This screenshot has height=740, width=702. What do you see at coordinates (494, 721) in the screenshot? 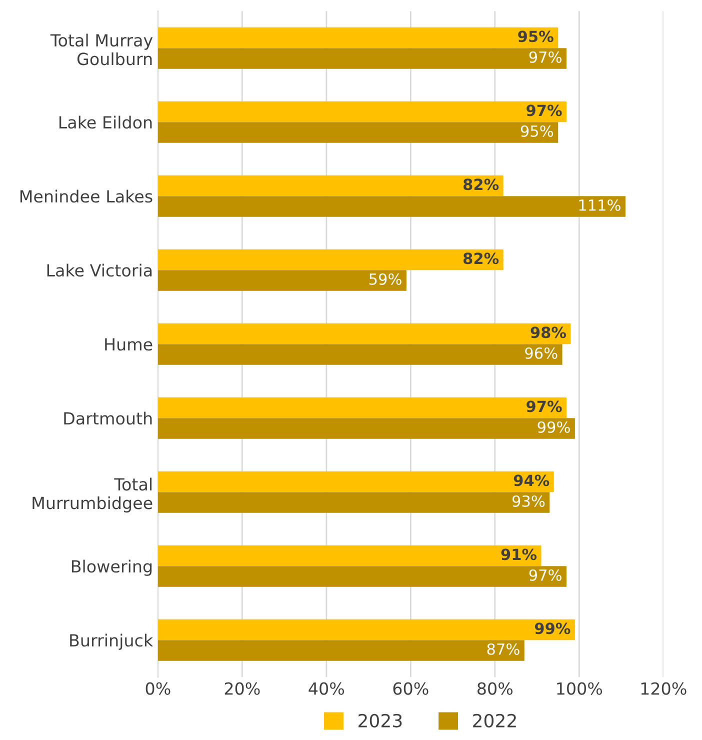
I see `legend-label: 2022` at bounding box center [494, 721].